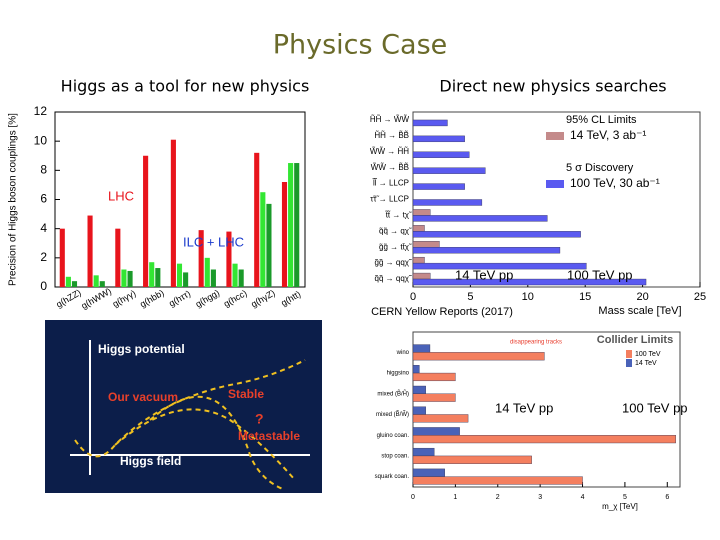 The image size is (720, 540). Describe the element at coordinates (403, 353) in the screenshot. I see `y-tick-label: wino` at that location.